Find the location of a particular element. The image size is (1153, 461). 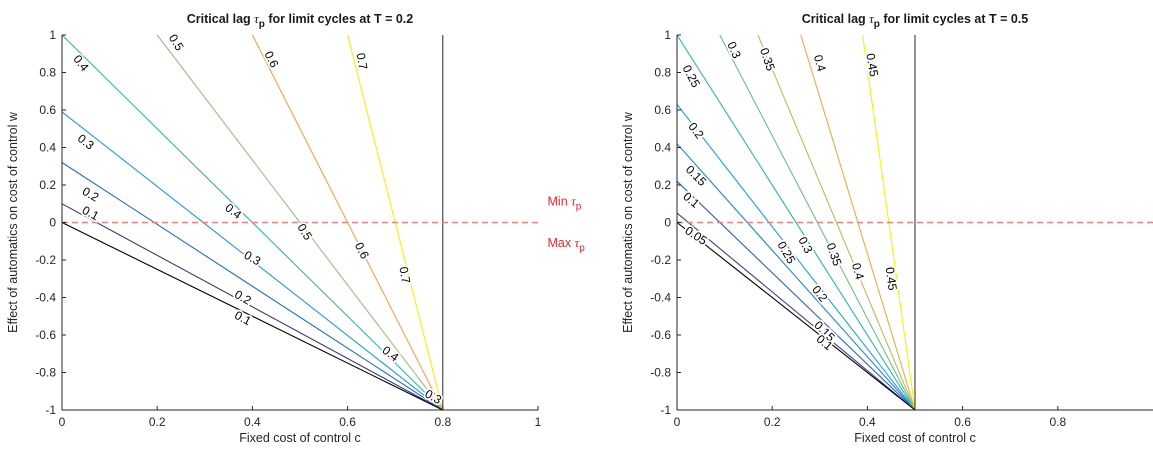

annotation-min: Min τp is located at coordinates (565, 203).